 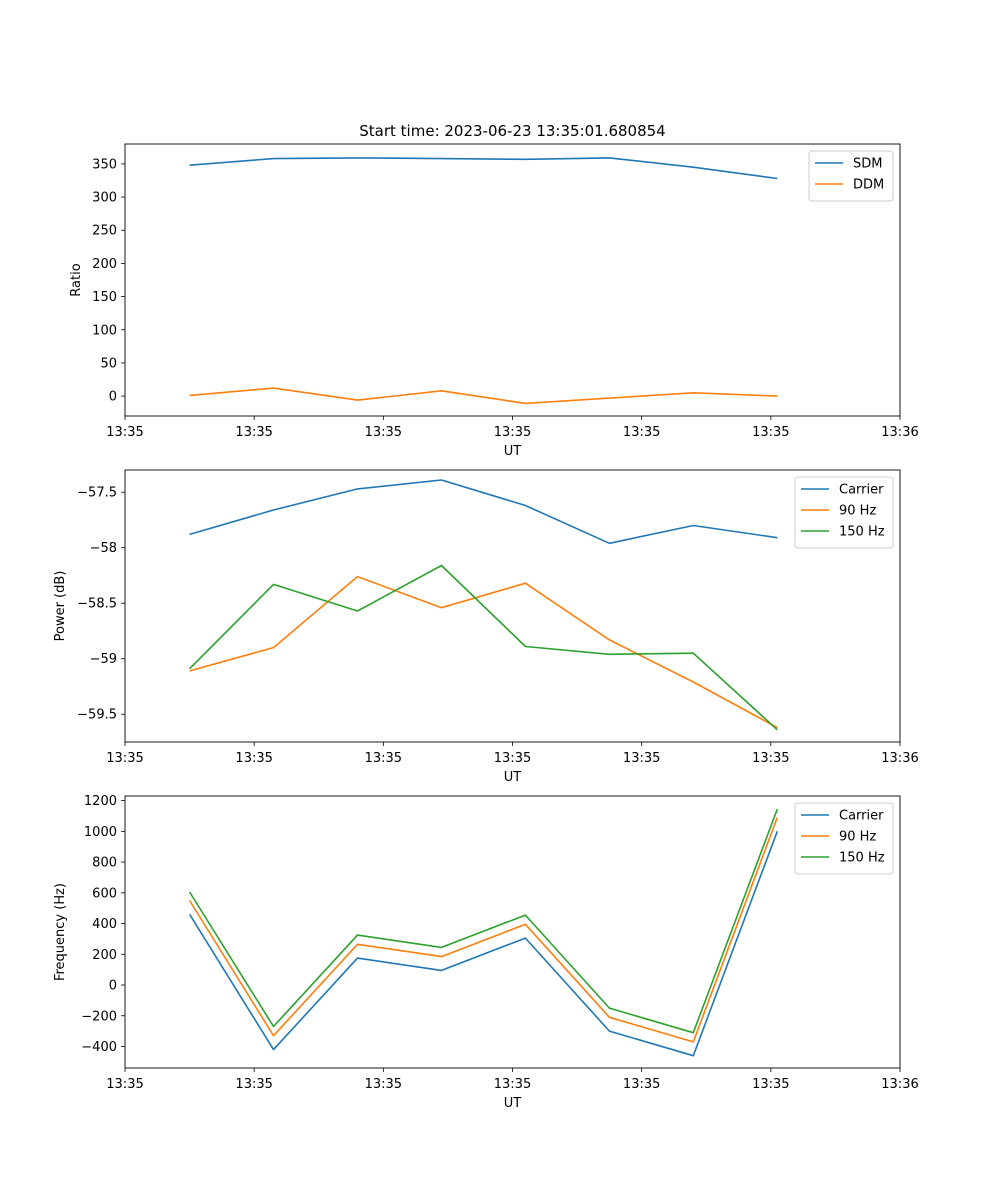 I want to click on y-tick-label: −58.5, so click(x=97, y=604).